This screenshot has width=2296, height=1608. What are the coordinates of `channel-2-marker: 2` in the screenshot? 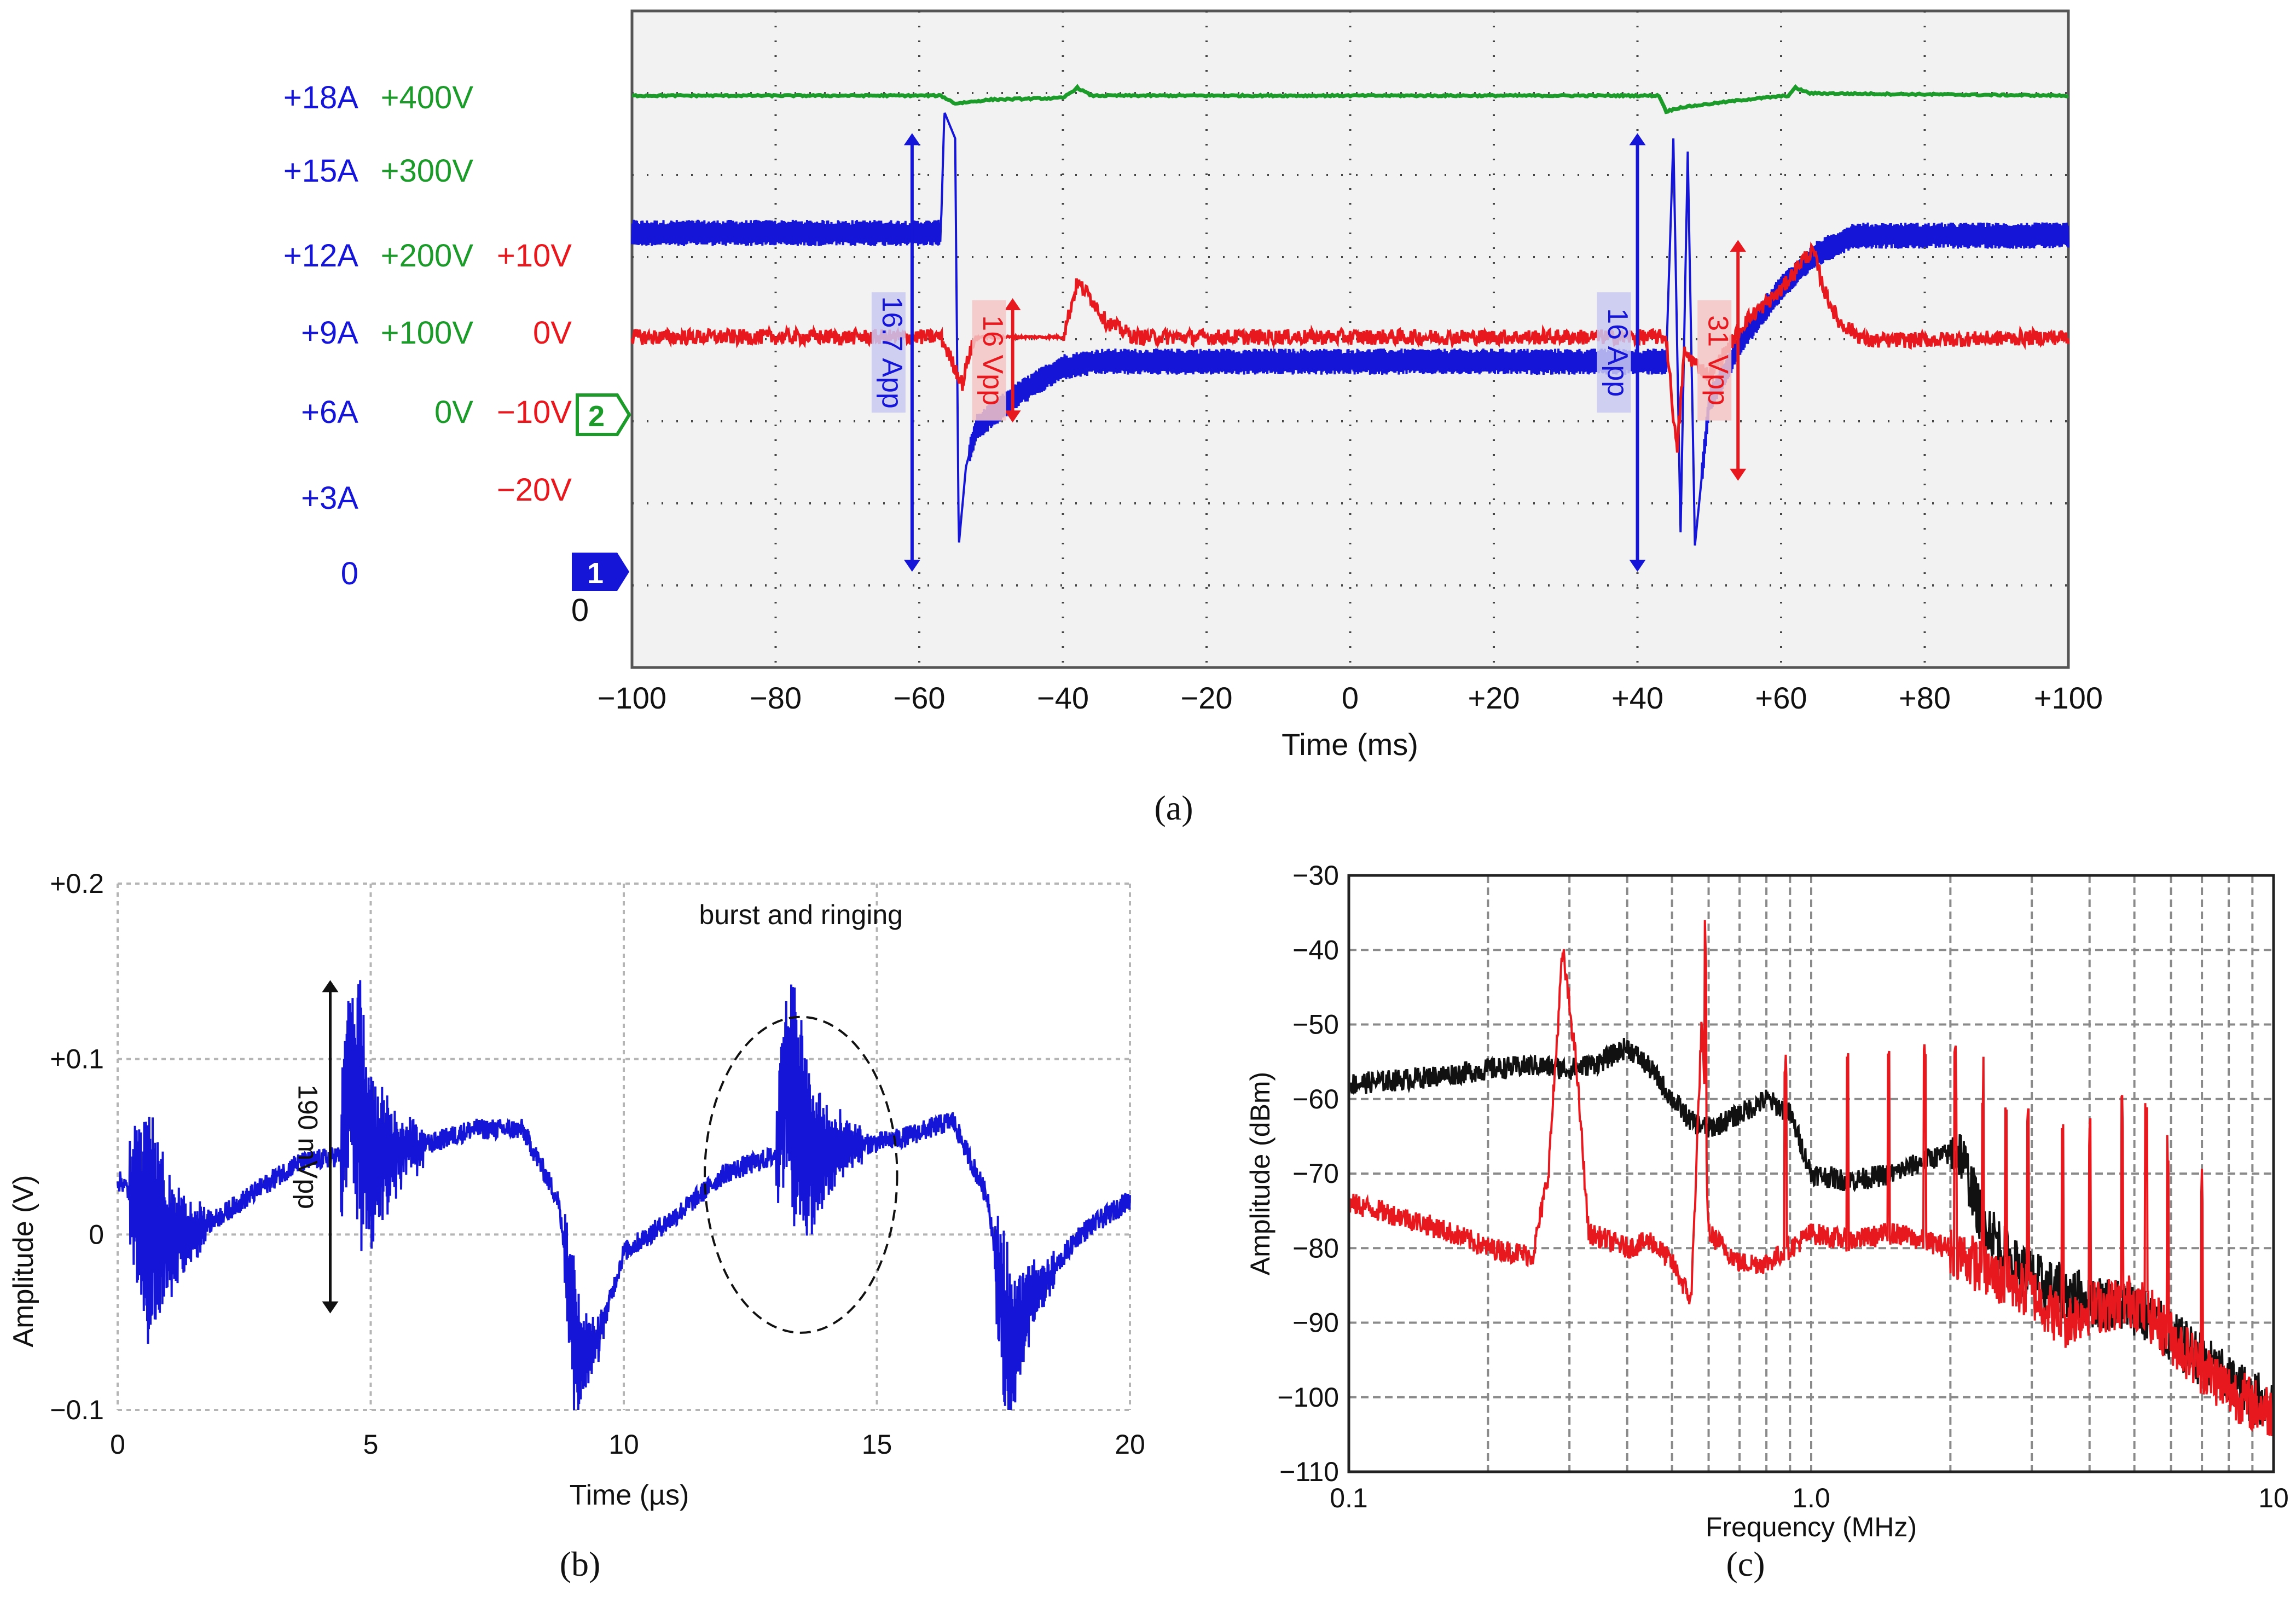 It's located at (603, 415).